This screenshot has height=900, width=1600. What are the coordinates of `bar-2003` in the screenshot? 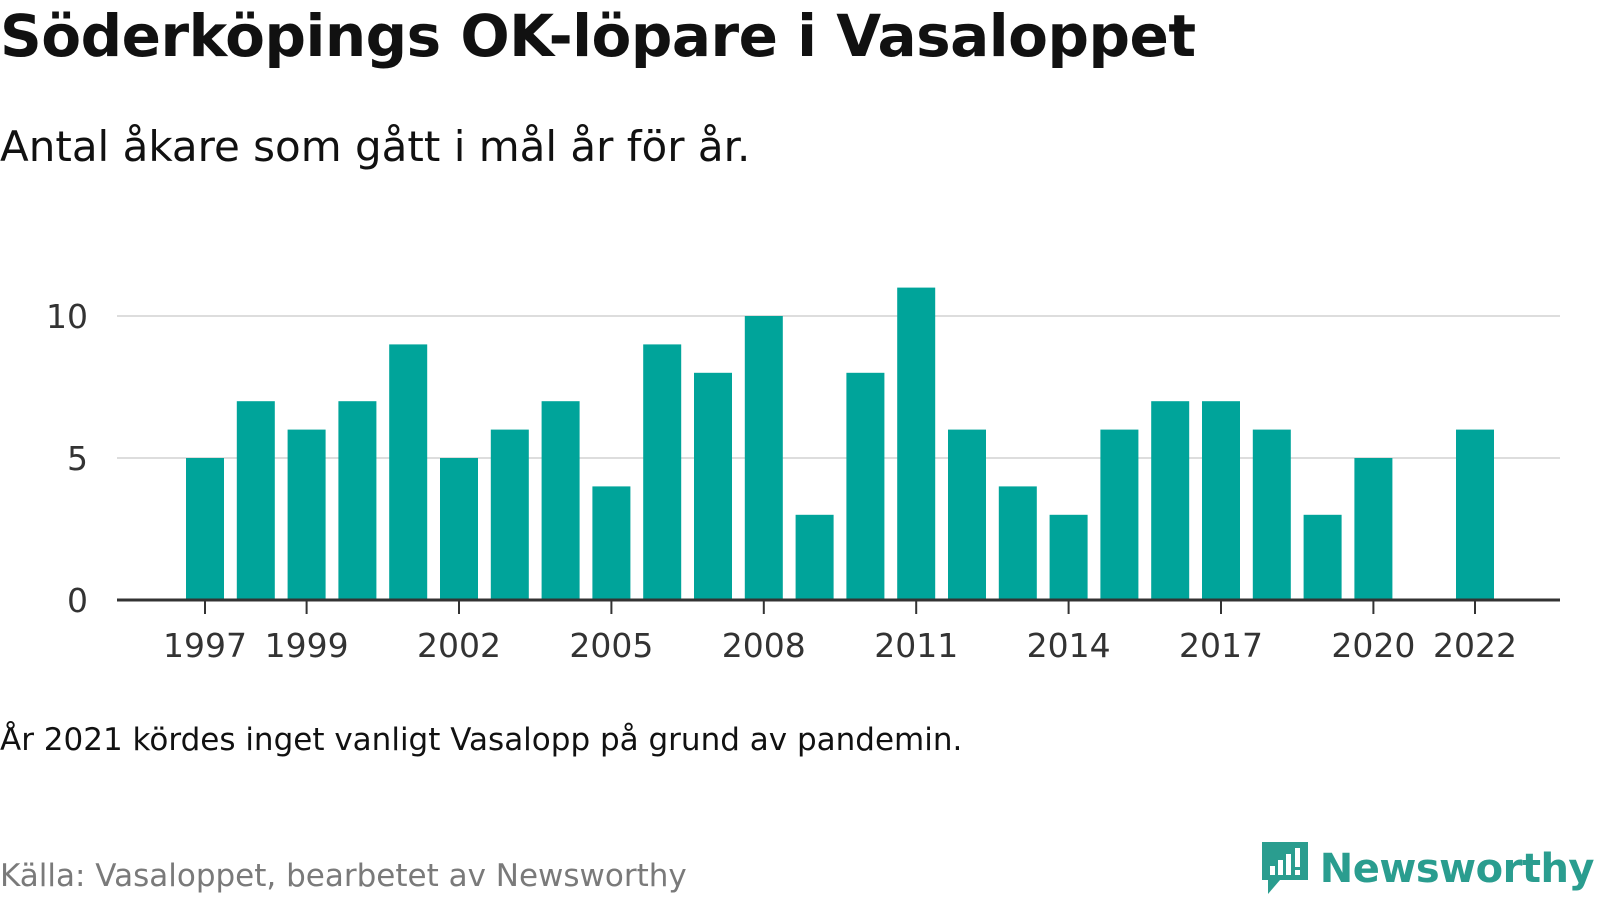 It's located at (509, 514).